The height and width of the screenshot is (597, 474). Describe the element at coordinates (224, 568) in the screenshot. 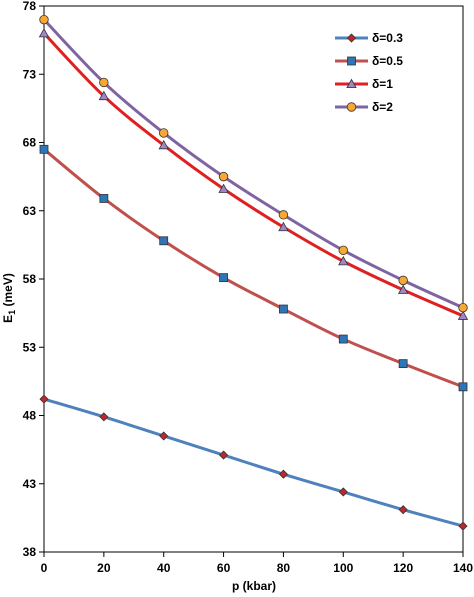

I see `x-tick-label: 60` at that location.